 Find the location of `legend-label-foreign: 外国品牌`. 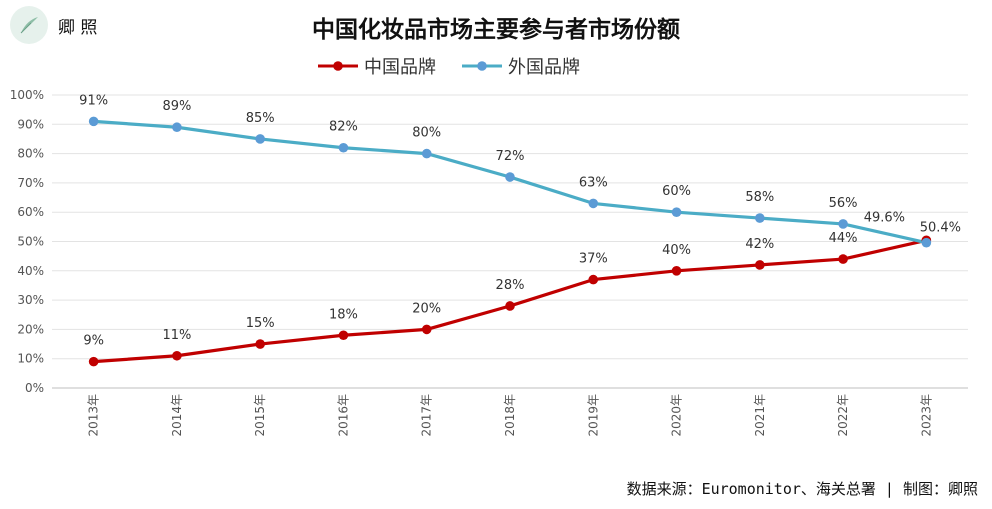

legend-label-foreign: 外国品牌 is located at coordinates (544, 67).